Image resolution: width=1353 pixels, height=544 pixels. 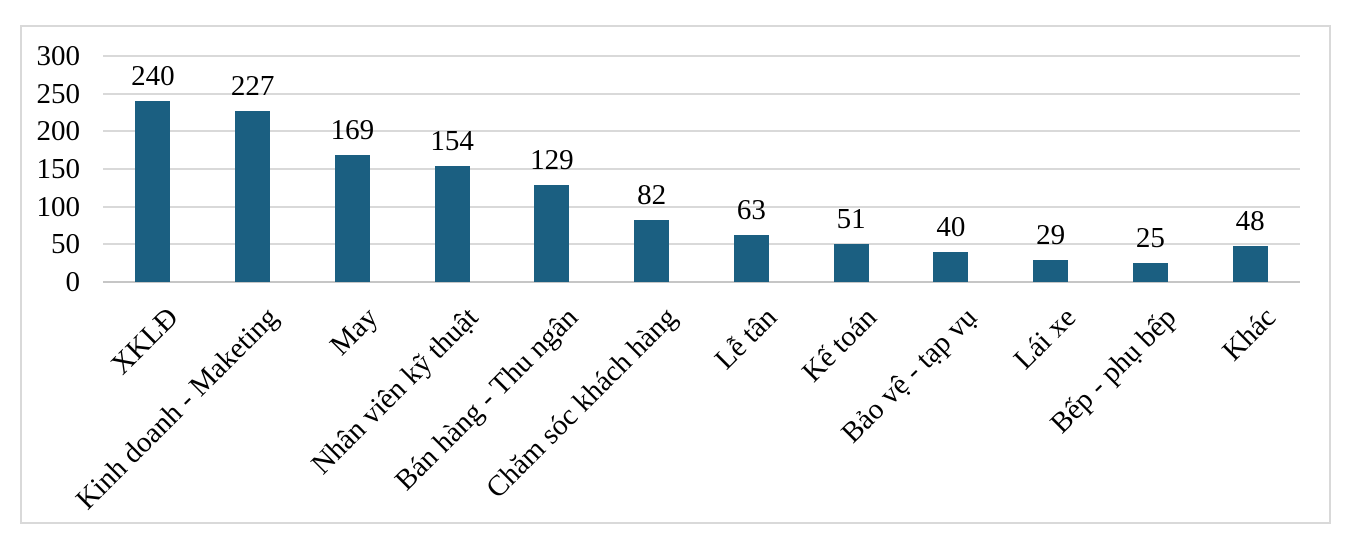 What do you see at coordinates (58, 206) in the screenshot?
I see `y-axis-tick-label: 100` at bounding box center [58, 206].